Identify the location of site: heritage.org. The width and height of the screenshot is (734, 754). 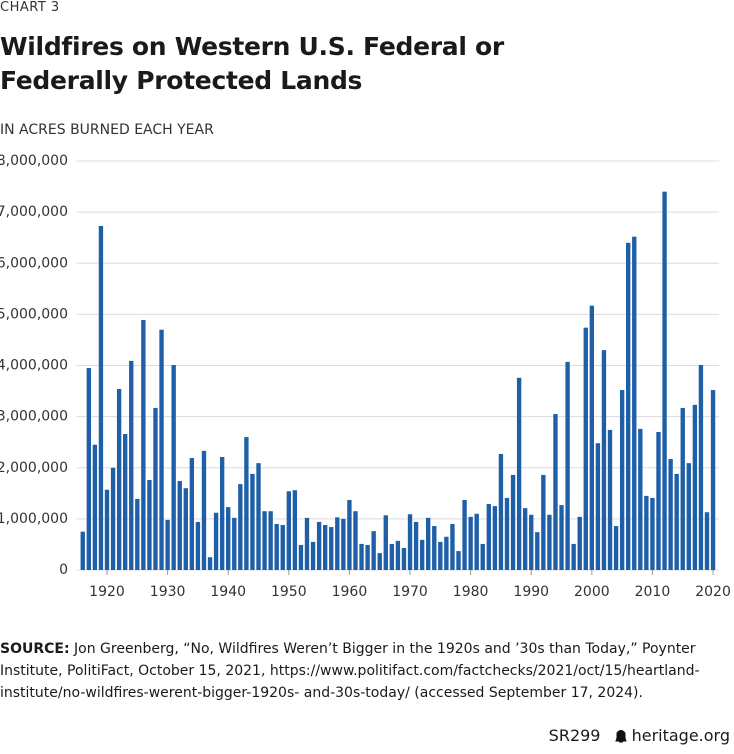
(680, 735).